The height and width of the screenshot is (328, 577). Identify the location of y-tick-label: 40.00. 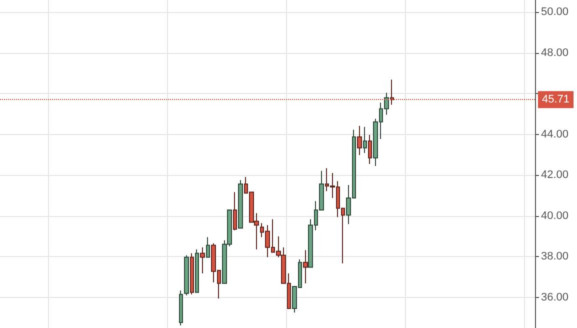
(555, 216).